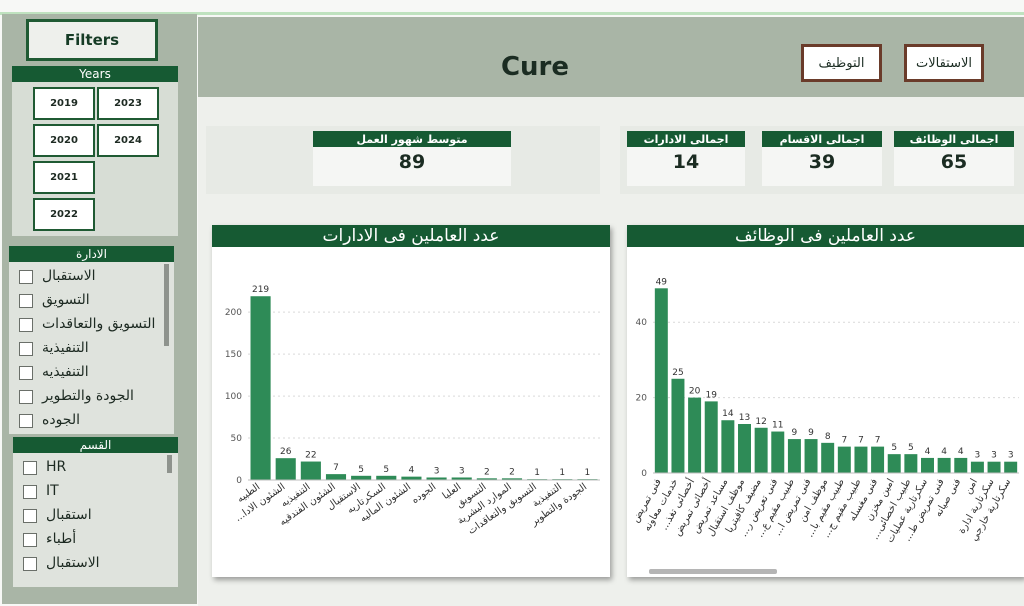 The width and height of the screenshot is (1024, 606). What do you see at coordinates (69, 515) in the screenshot?
I see `slicer-item-label: استقبال` at bounding box center [69, 515].